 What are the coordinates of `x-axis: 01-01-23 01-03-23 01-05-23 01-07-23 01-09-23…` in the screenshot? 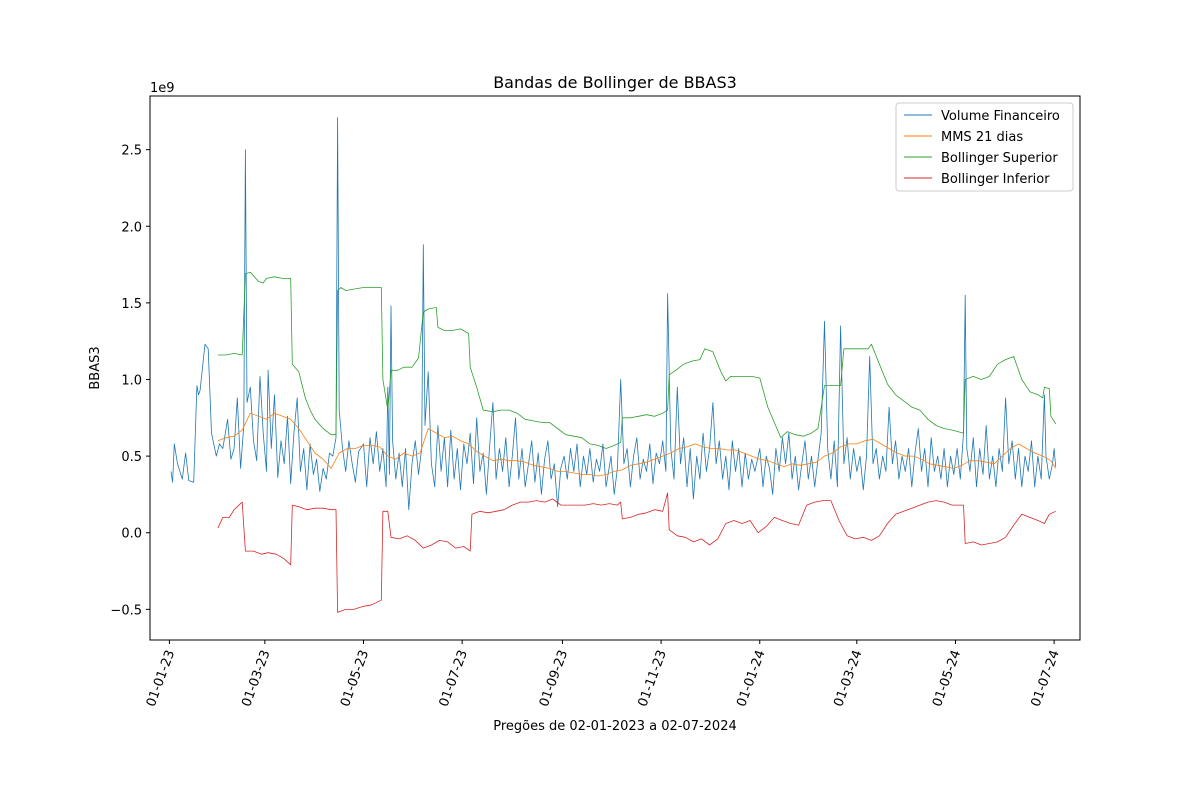 It's located at (603, 674).